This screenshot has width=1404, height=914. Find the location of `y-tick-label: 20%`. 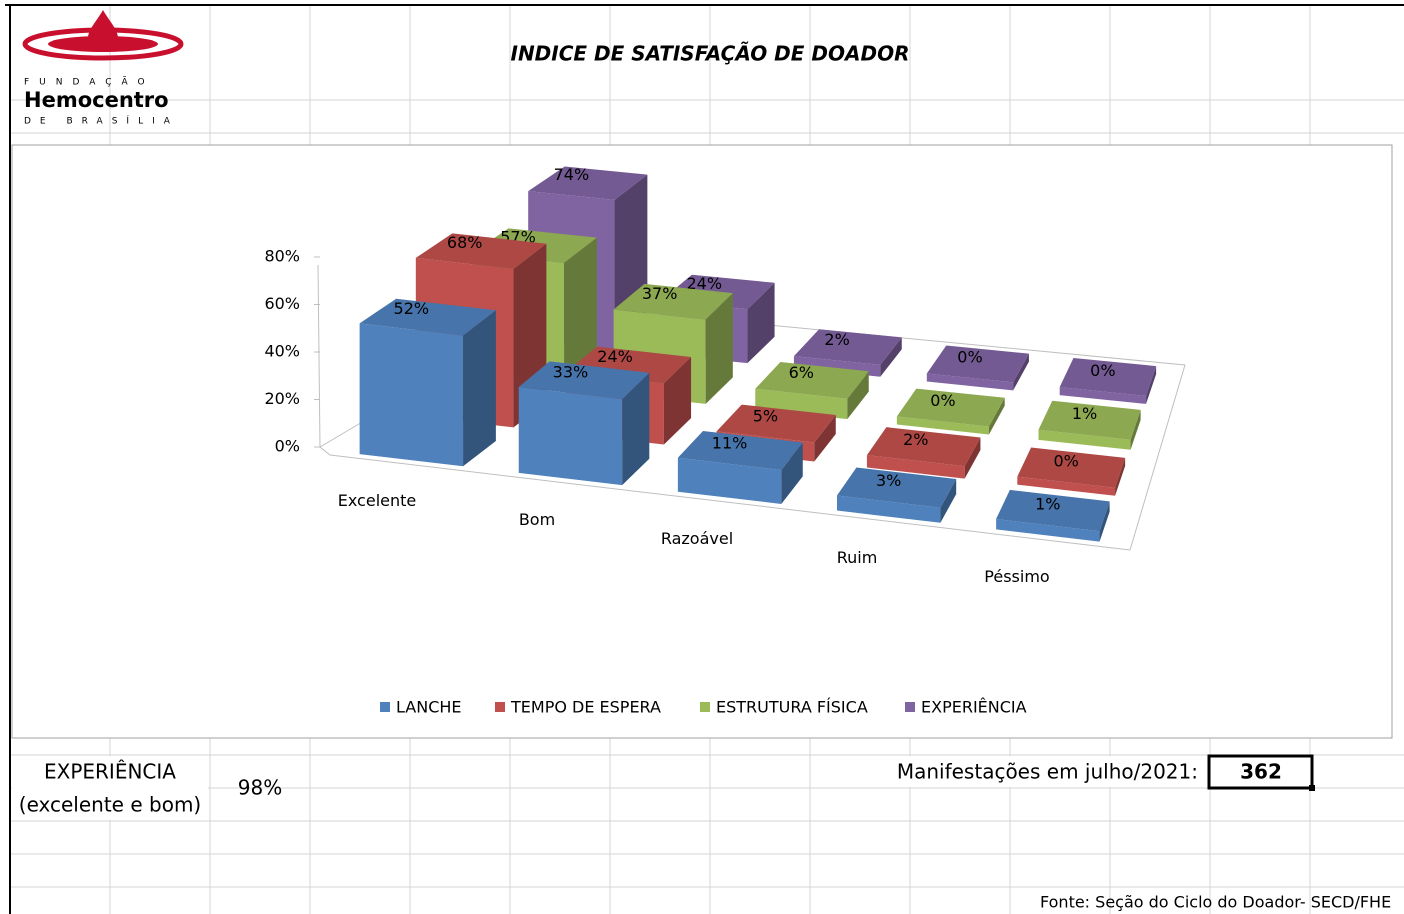

y-tick-label: 20% is located at coordinates (282, 398).